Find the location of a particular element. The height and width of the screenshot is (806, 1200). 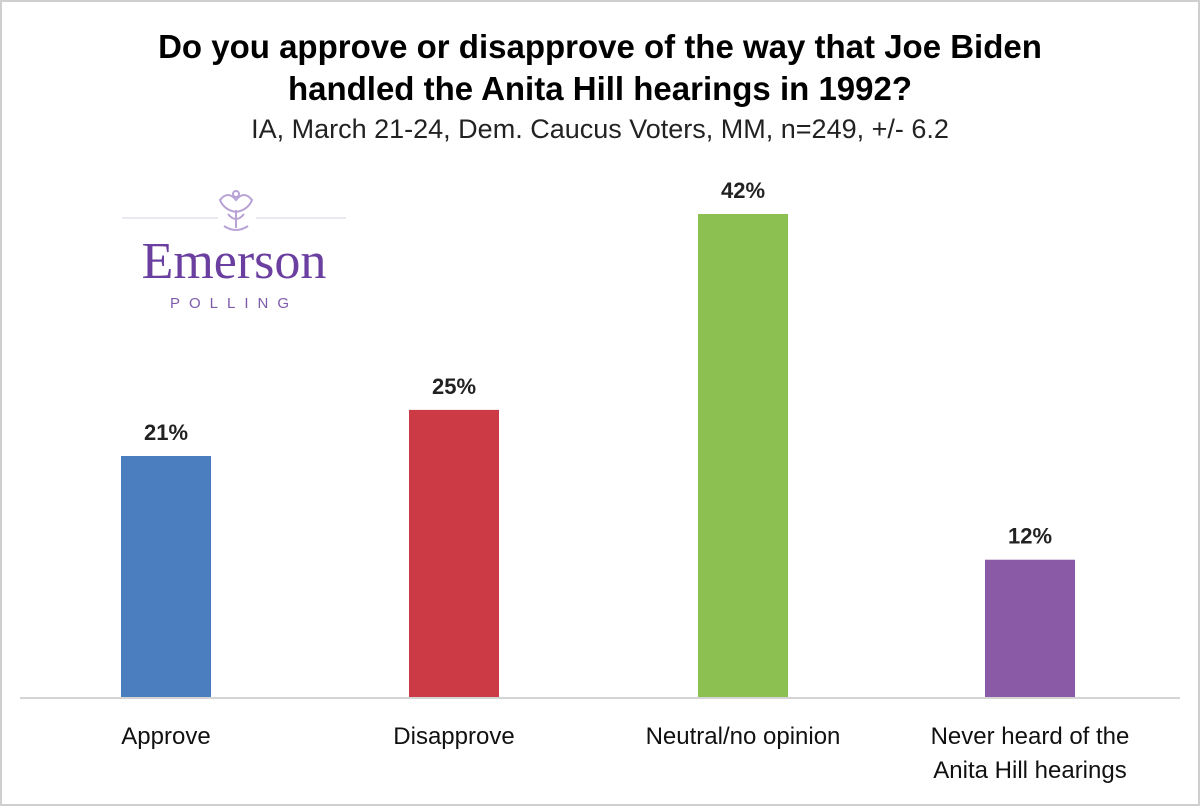

chart-title-line-2: handled the Anita Hill hearings in 1992? is located at coordinates (600, 88).